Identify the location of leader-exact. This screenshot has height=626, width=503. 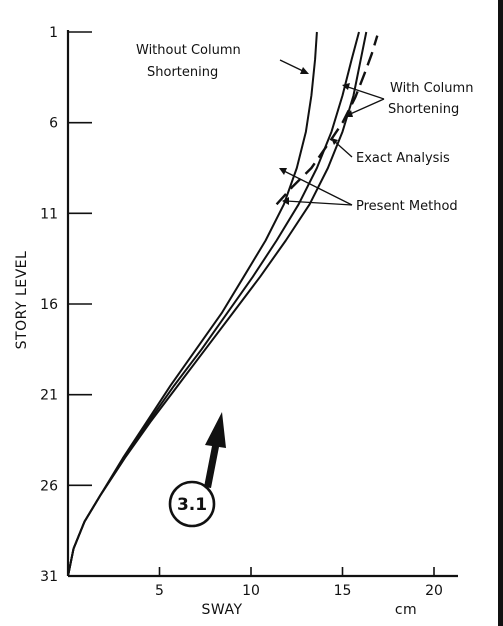
(342, 148).